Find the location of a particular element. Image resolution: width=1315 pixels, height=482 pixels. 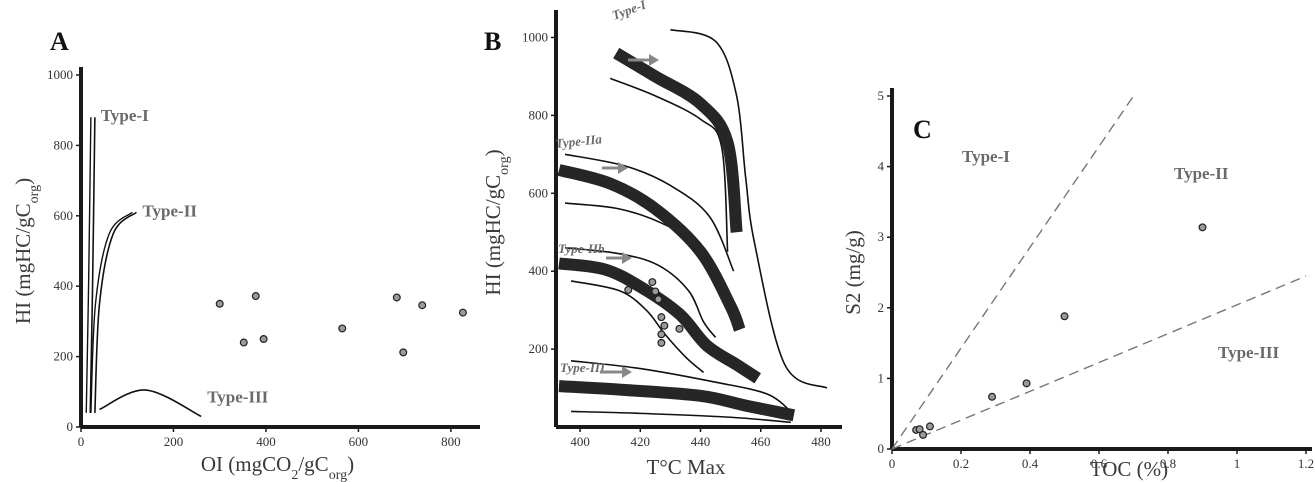

x-tick-label: 0.4 is located at coordinates (1030, 463).